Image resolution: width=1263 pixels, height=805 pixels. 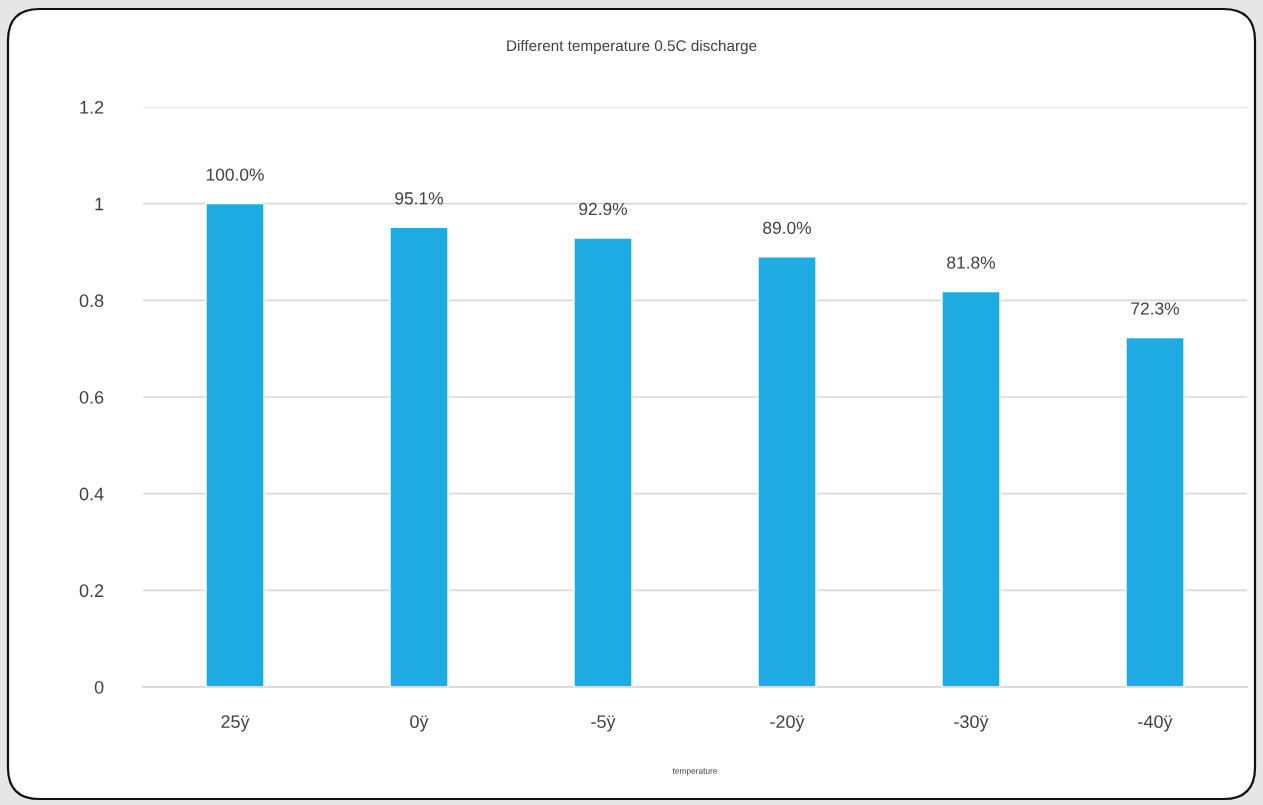 What do you see at coordinates (603, 209) in the screenshot?
I see `data-label: 92.9%` at bounding box center [603, 209].